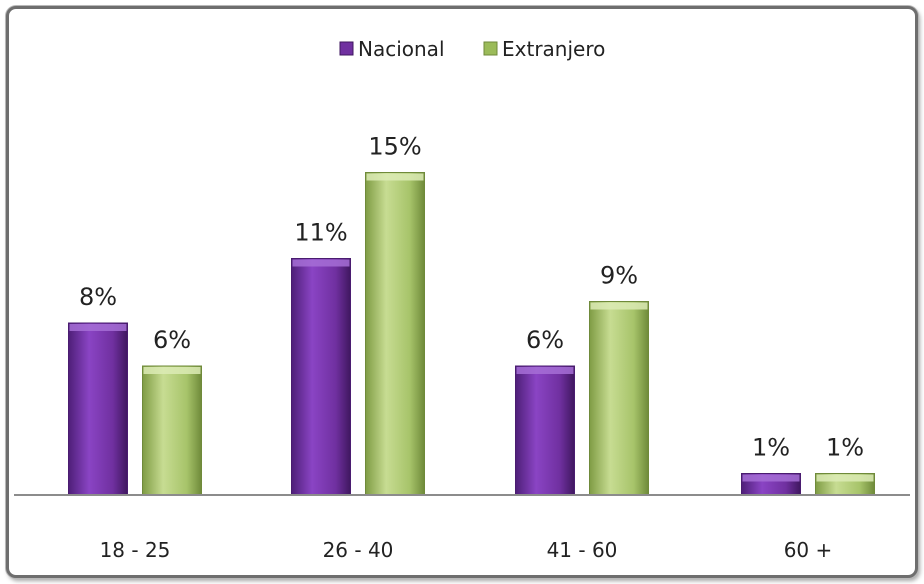 This screenshot has width=924, height=584. I want to click on x-tick-label-3: 60 +, so click(808, 550).